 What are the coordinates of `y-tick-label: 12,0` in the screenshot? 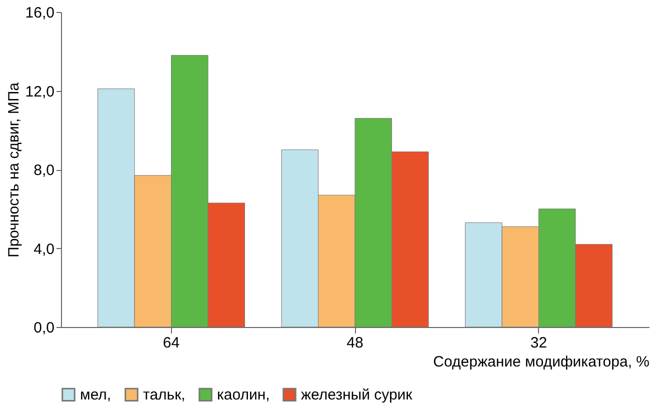 It's located at (39, 91).